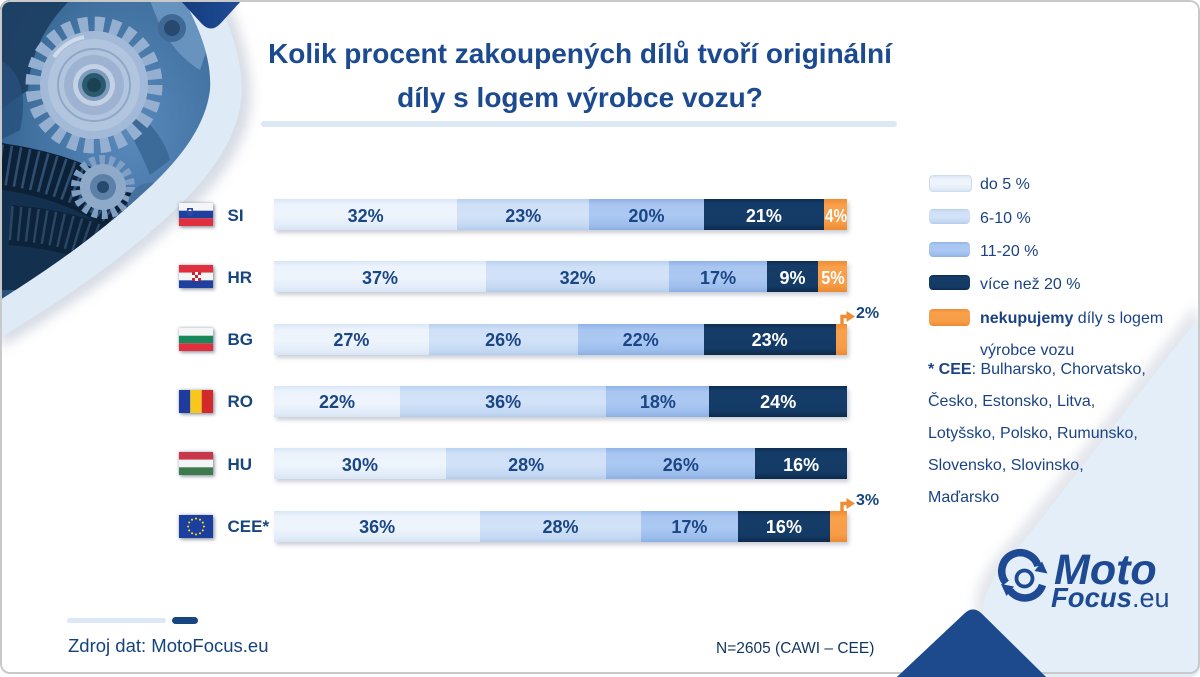 This screenshot has height=677, width=1200. I want to click on svg-text: Focus.eu, so click(1110, 597).